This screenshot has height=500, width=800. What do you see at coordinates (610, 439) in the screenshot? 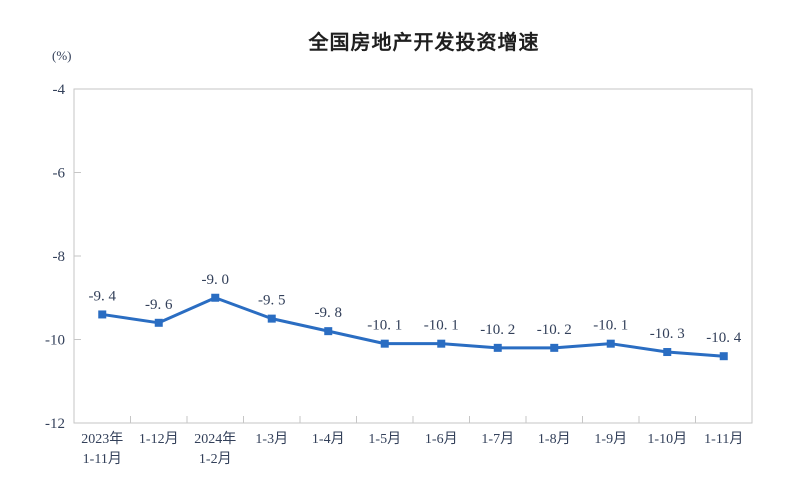
I see `x-axis-tick-label: 1-9月` at bounding box center [610, 439].